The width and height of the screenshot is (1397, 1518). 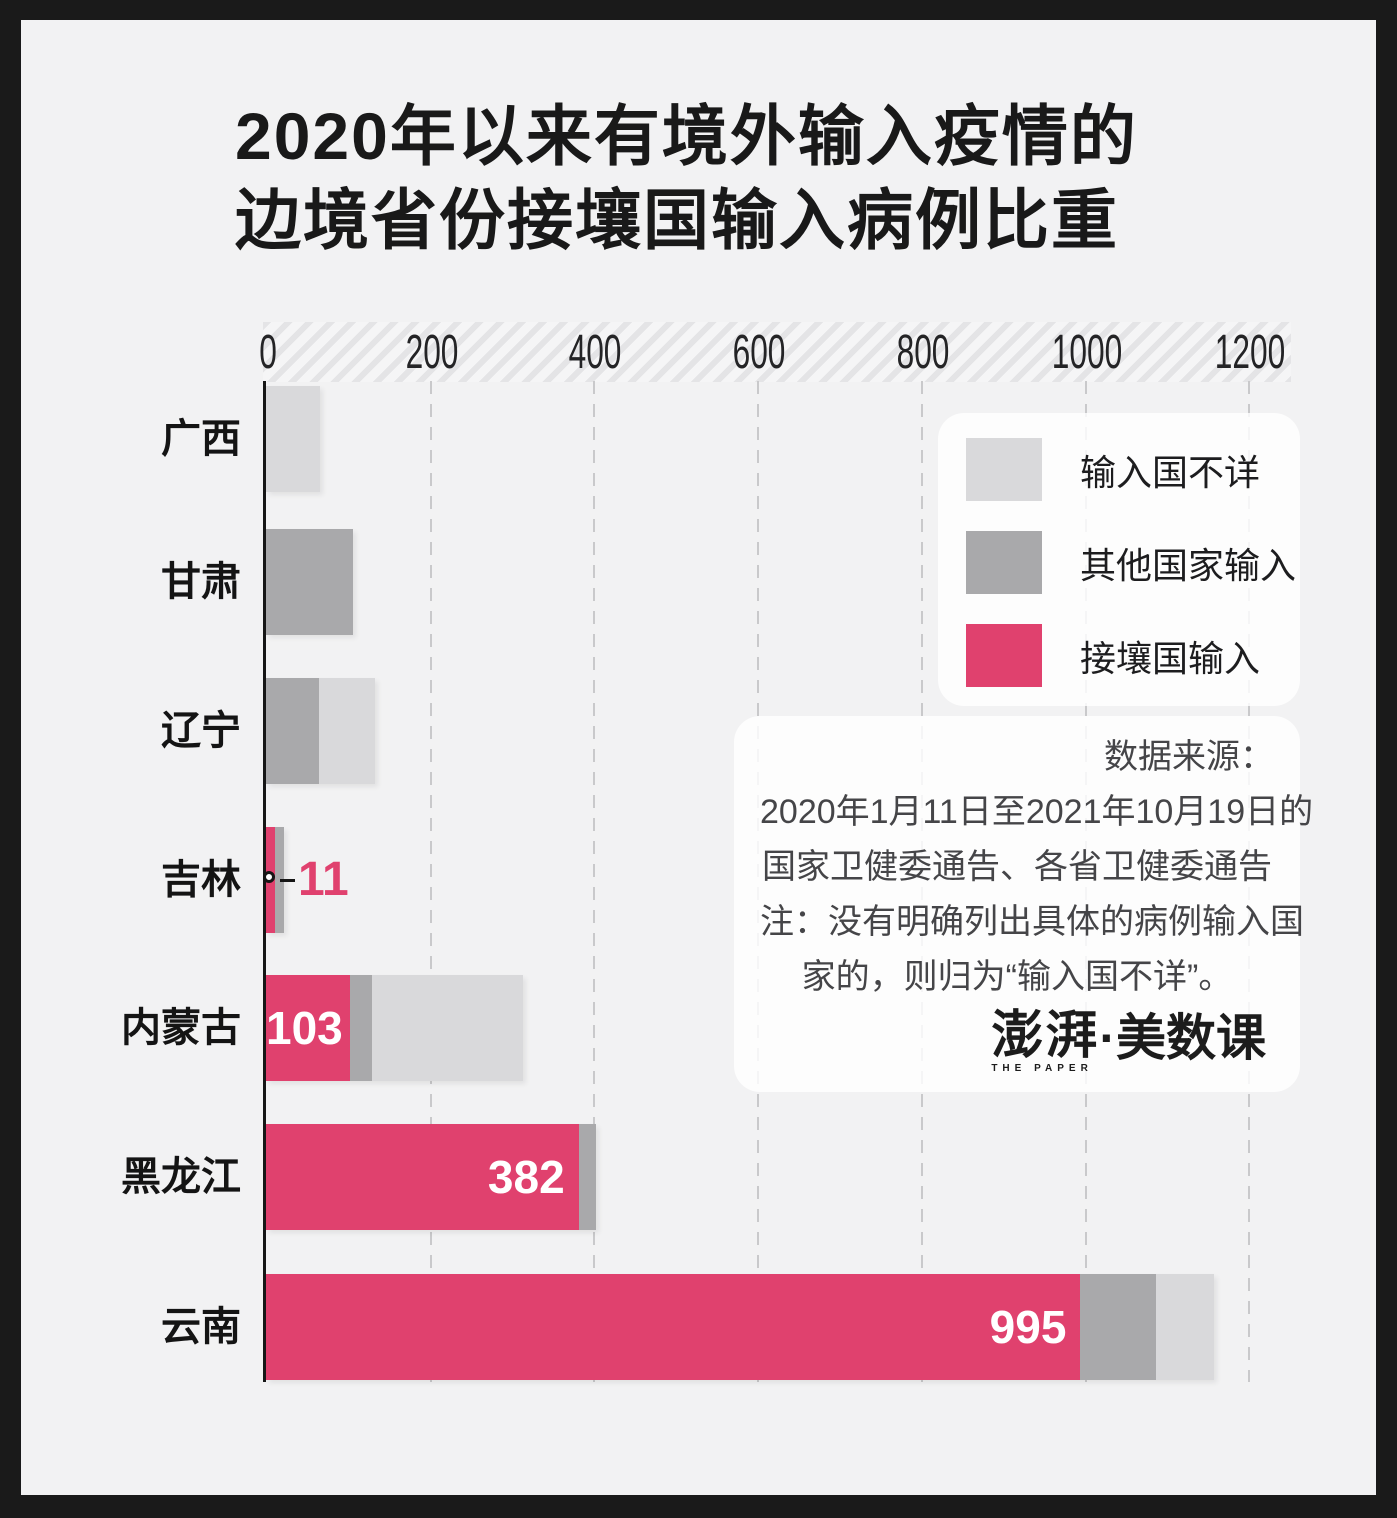 I want to click on legend-item-border: 接壤国输入, so click(x=1133, y=655).